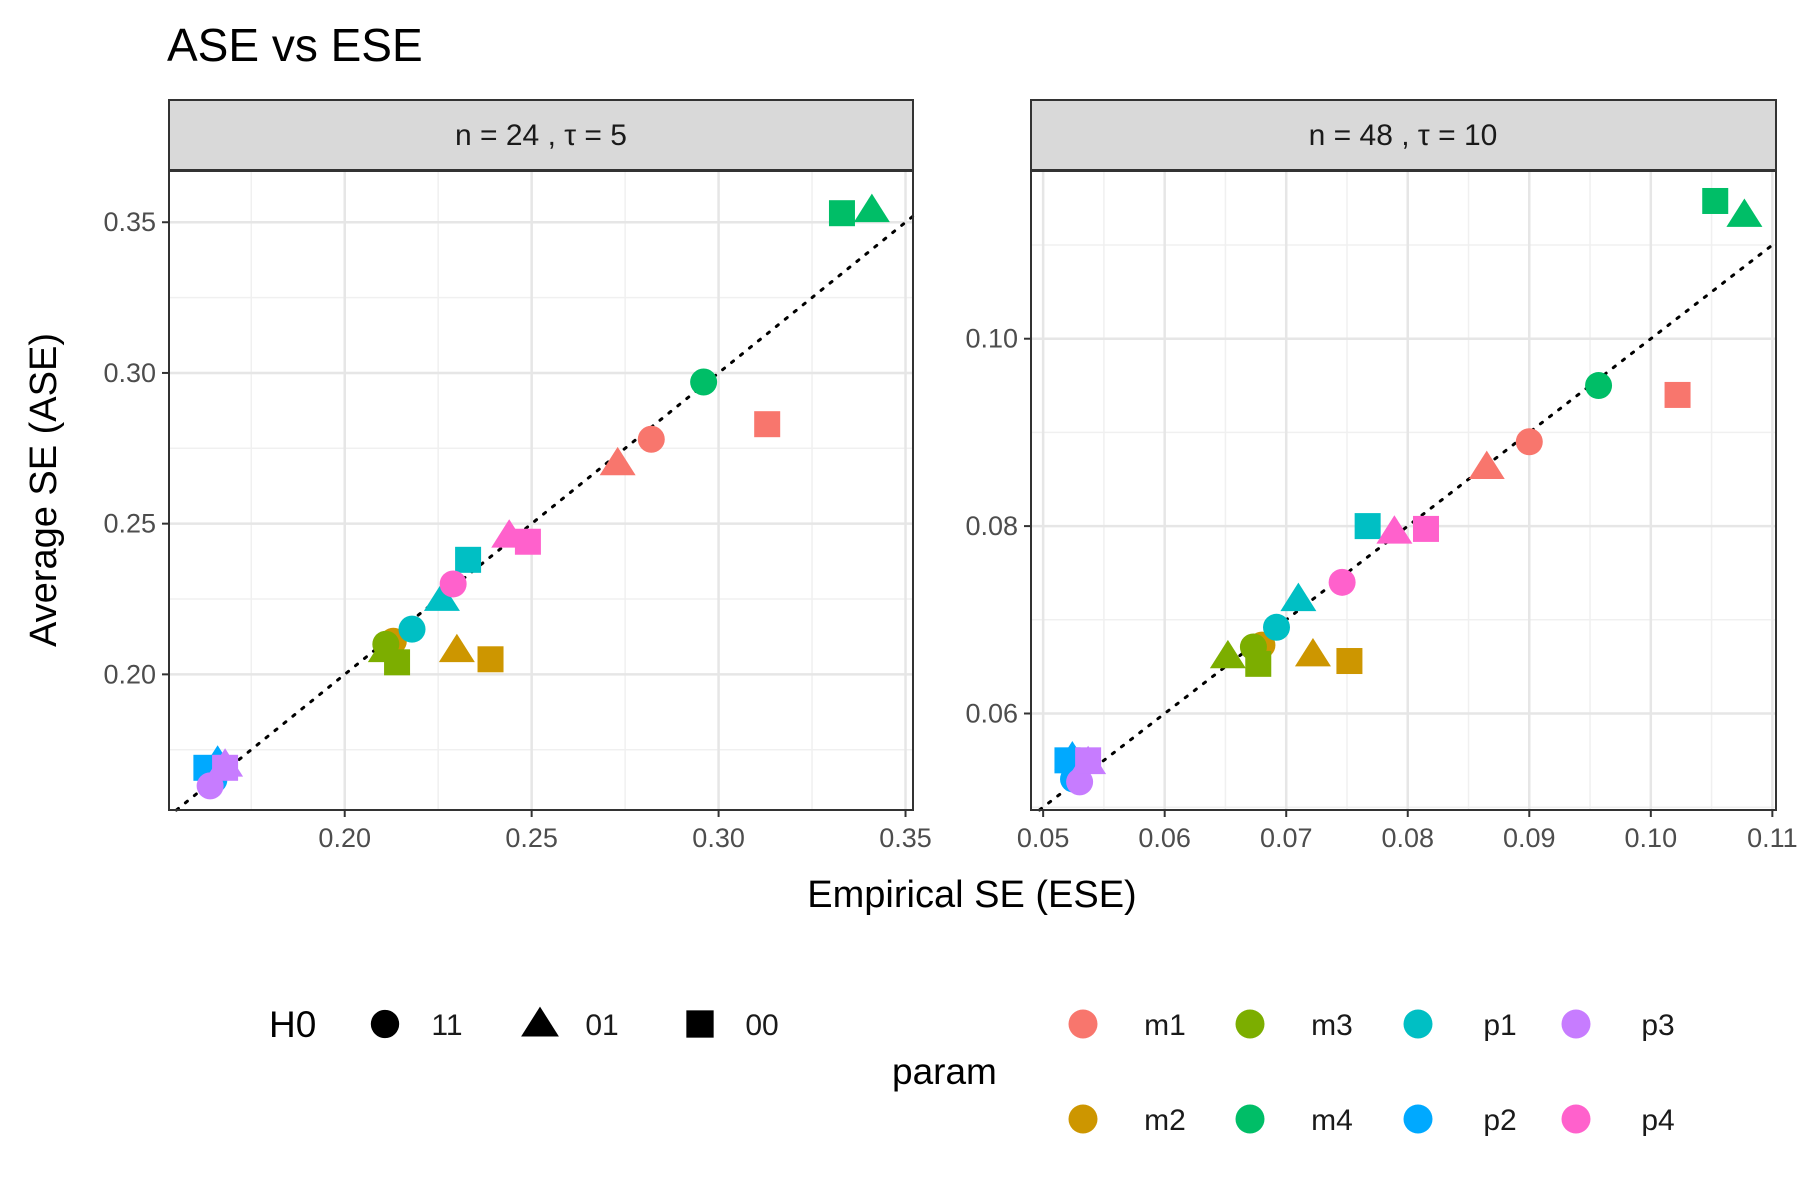  What do you see at coordinates (761, 1025) in the screenshot?
I see `shape-legend-label: 00` at bounding box center [761, 1025].